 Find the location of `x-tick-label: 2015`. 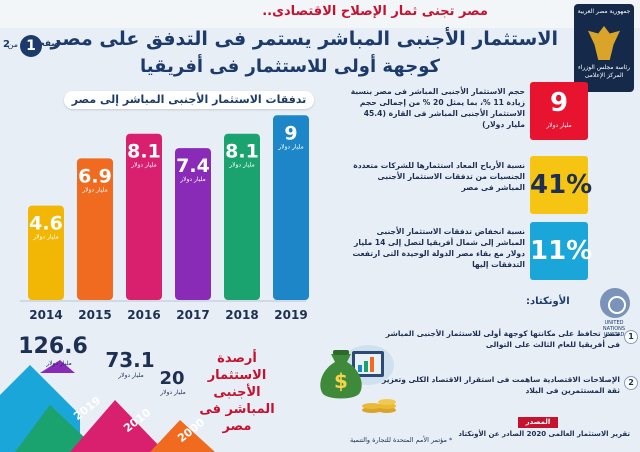

x-tick-label: 2015 is located at coordinates (94, 315).